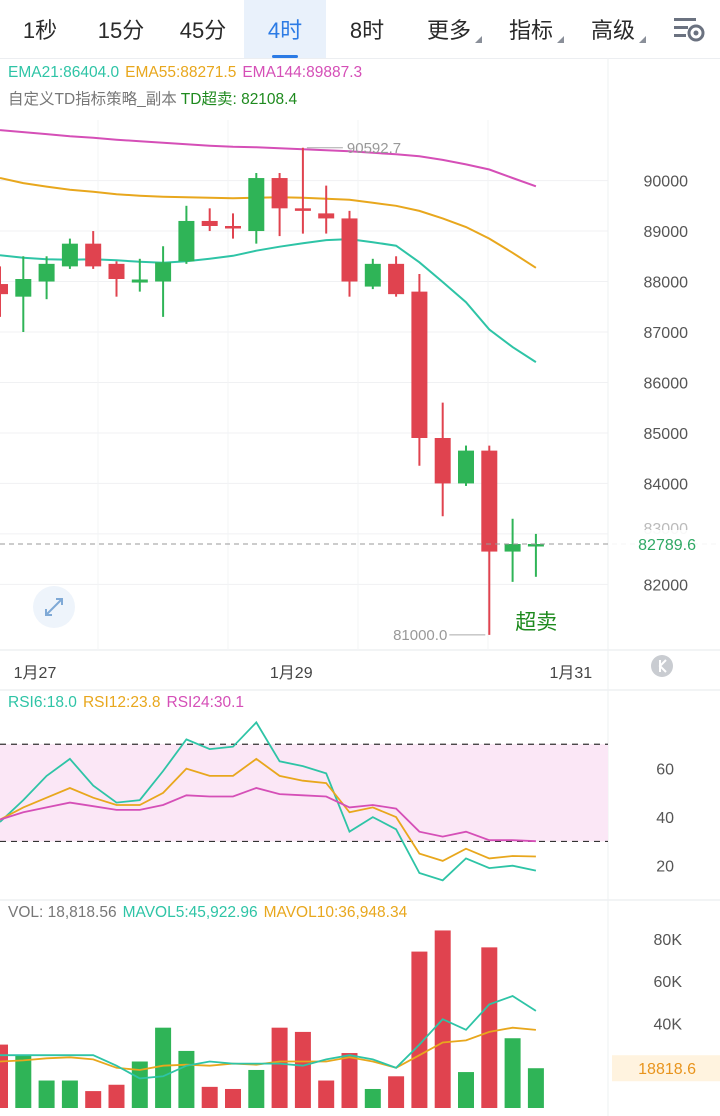 The height and width of the screenshot is (1116, 720). I want to click on rsi12-line, so click(268, 809).